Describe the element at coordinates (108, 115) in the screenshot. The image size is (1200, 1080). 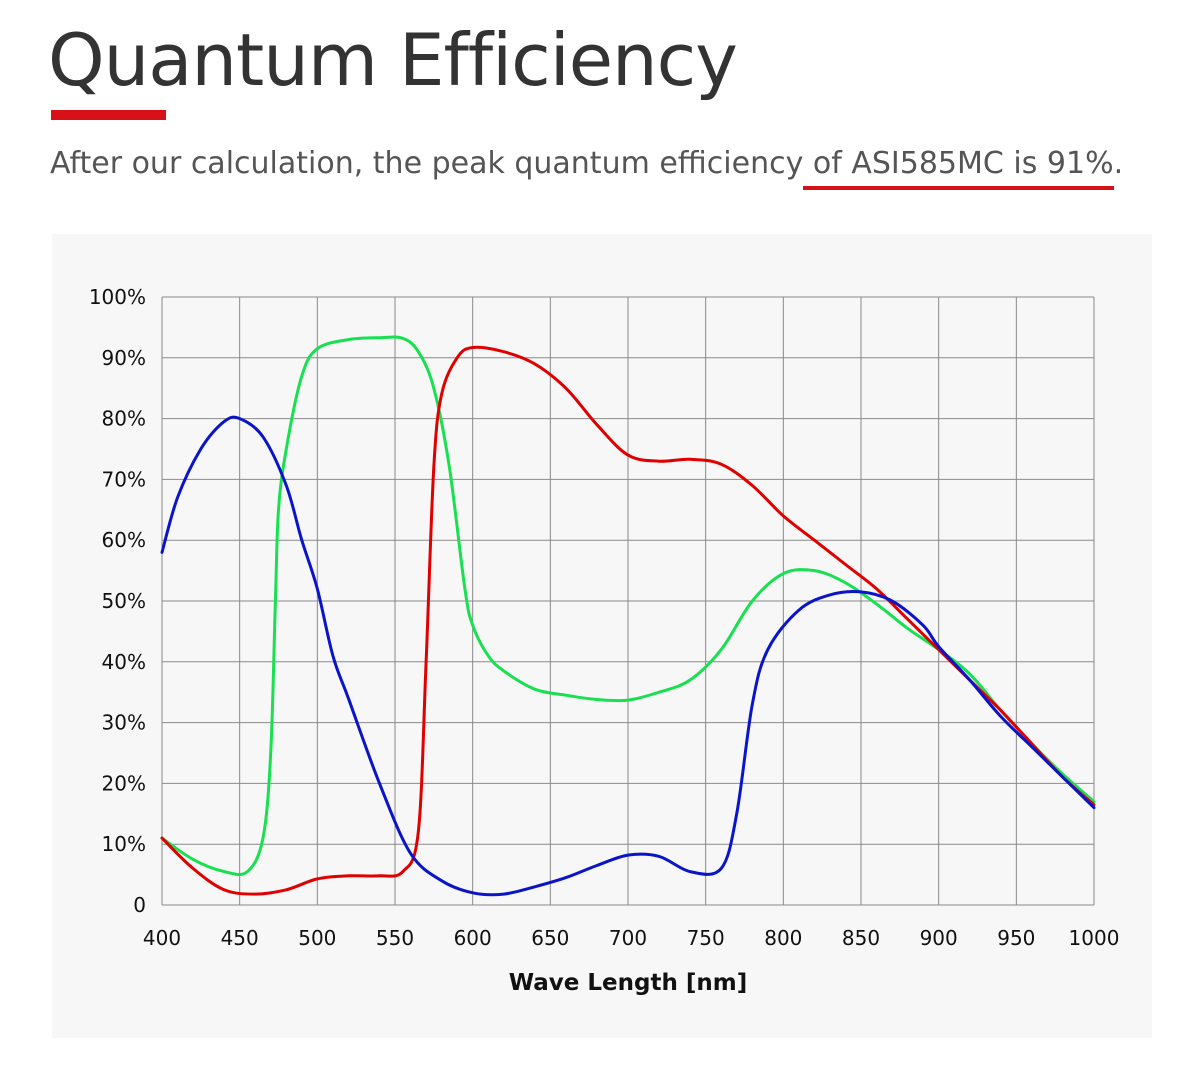
I see `title-underline` at that location.